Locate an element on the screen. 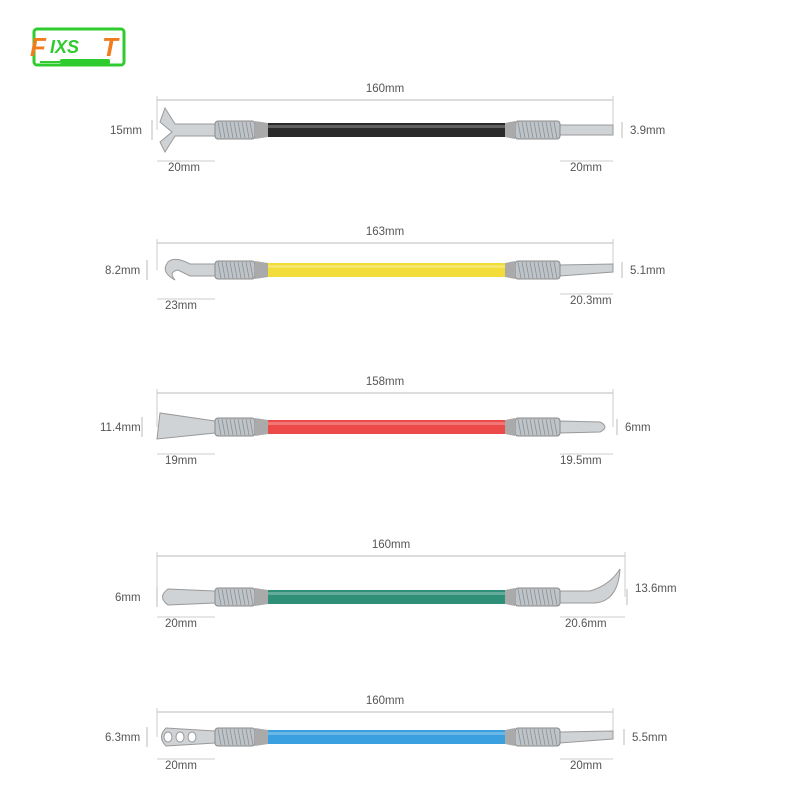 The height and width of the screenshot is (800, 800). right-length-label: 20.3mm is located at coordinates (591, 301).